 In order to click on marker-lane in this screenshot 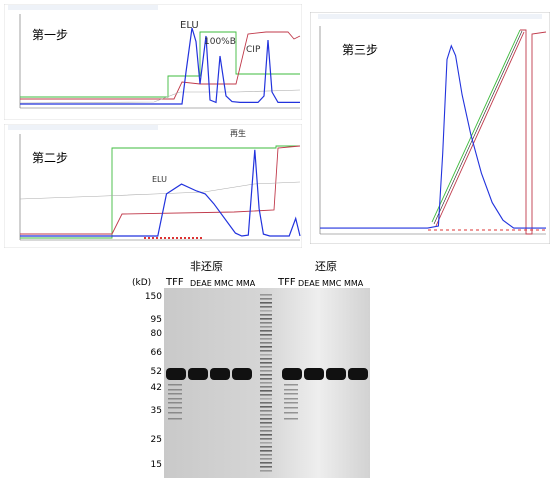, I will do `click(266, 383)`.